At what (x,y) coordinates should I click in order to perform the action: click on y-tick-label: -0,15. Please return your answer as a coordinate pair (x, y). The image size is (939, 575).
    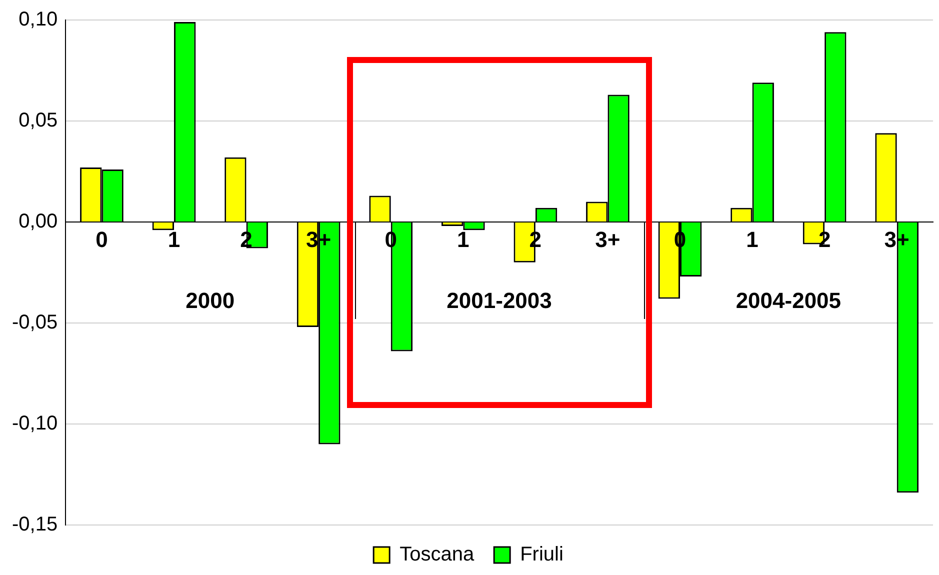
    Looking at the image, I should click on (35, 525).